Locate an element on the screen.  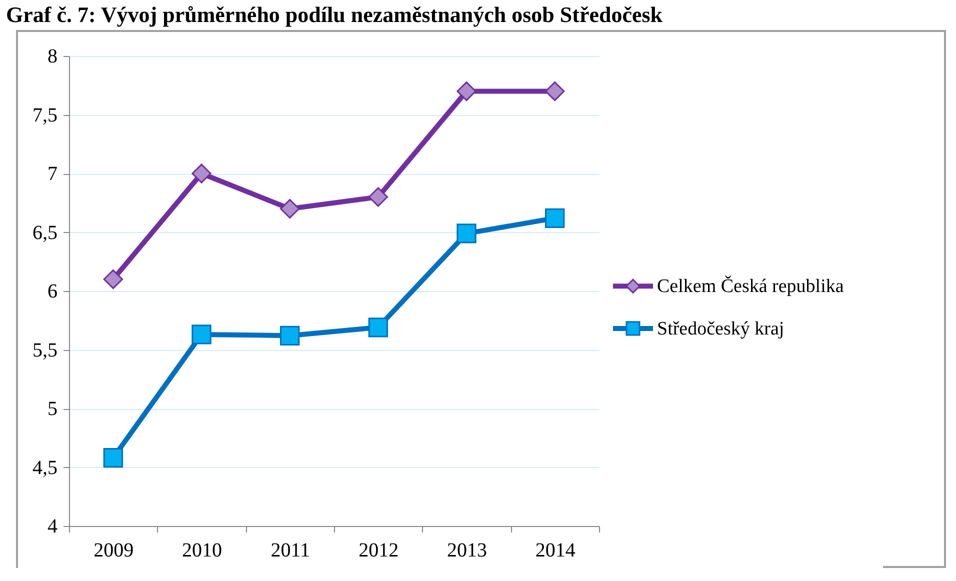
x-tick-label: 2012 is located at coordinates (378, 551).